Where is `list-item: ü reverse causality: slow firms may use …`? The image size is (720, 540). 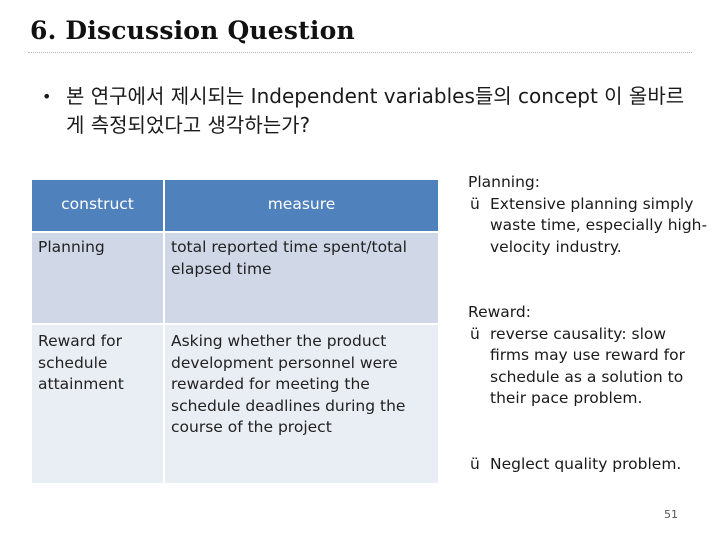 list-item: ü reverse causality: slow firms may use … is located at coordinates (588, 367).